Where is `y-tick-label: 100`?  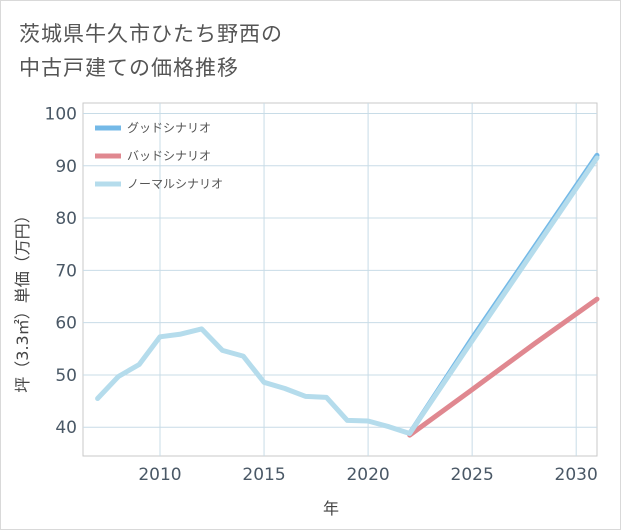
y-tick-label: 100 is located at coordinates (61, 114).